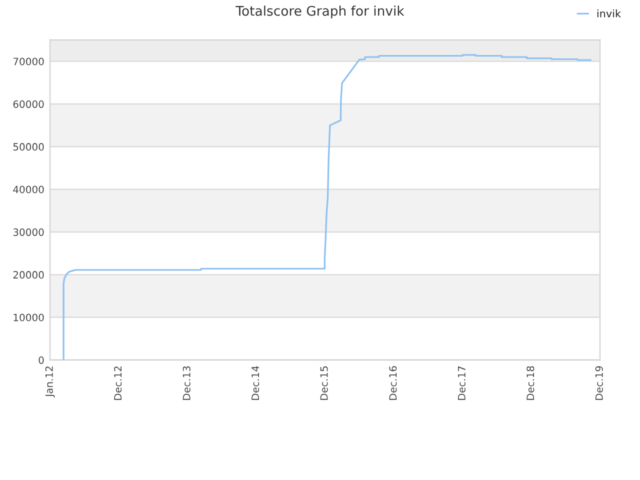  Describe the element at coordinates (28, 147) in the screenshot. I see `y-tick-label: 50000` at that location.